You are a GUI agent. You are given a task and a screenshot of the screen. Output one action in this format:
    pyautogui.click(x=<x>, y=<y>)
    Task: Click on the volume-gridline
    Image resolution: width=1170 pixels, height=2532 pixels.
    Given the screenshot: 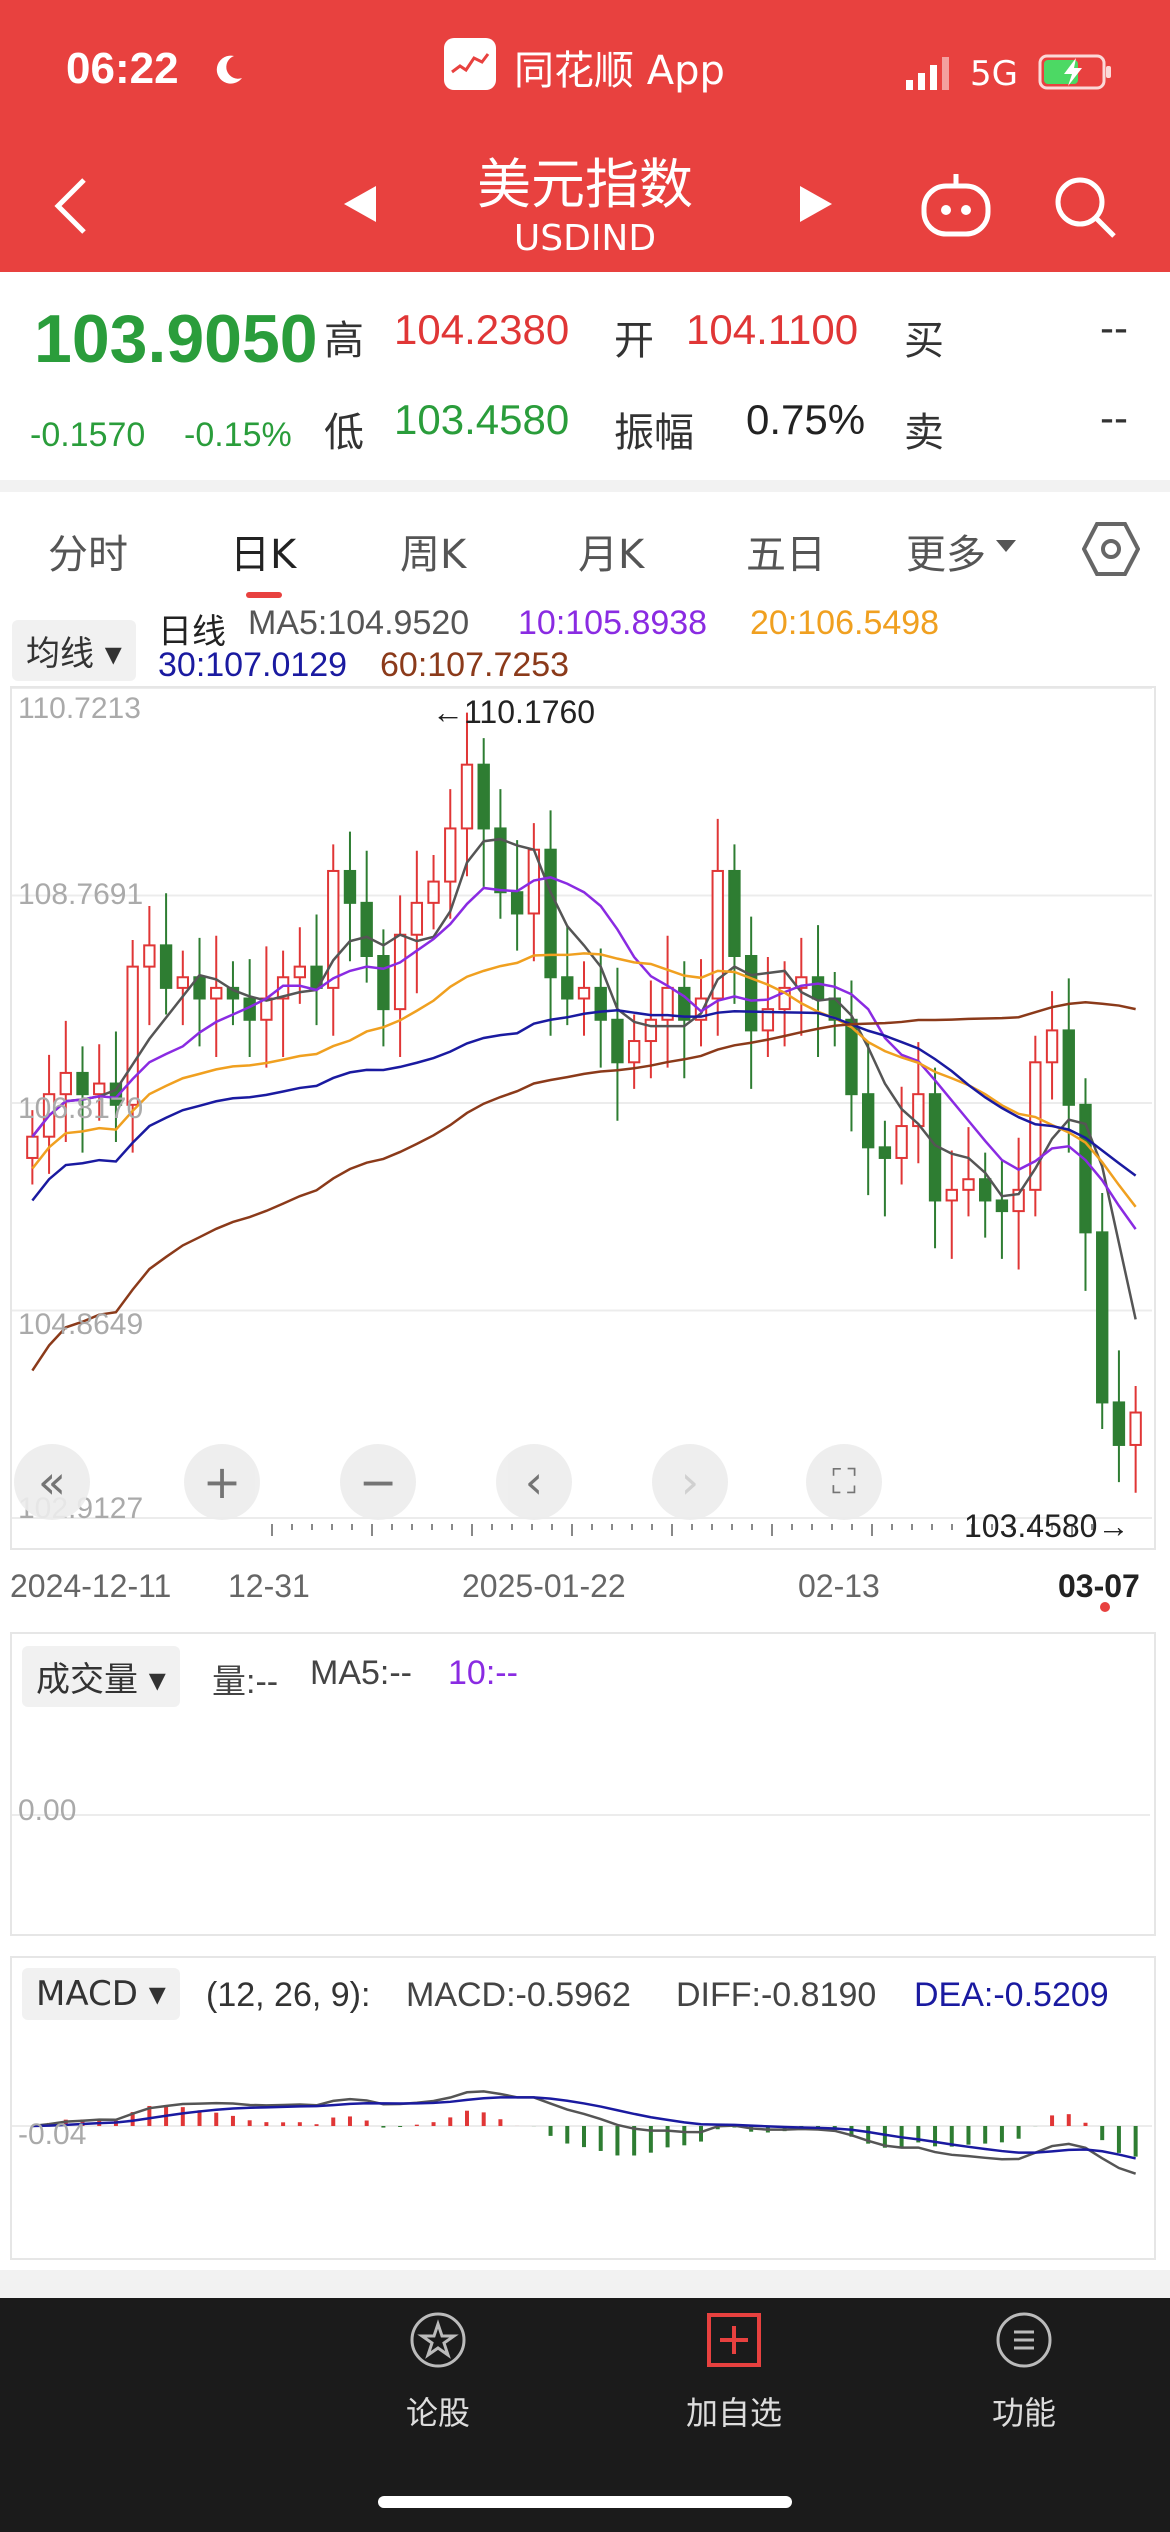 What is the action you would take?
    pyautogui.click(x=581, y=1815)
    